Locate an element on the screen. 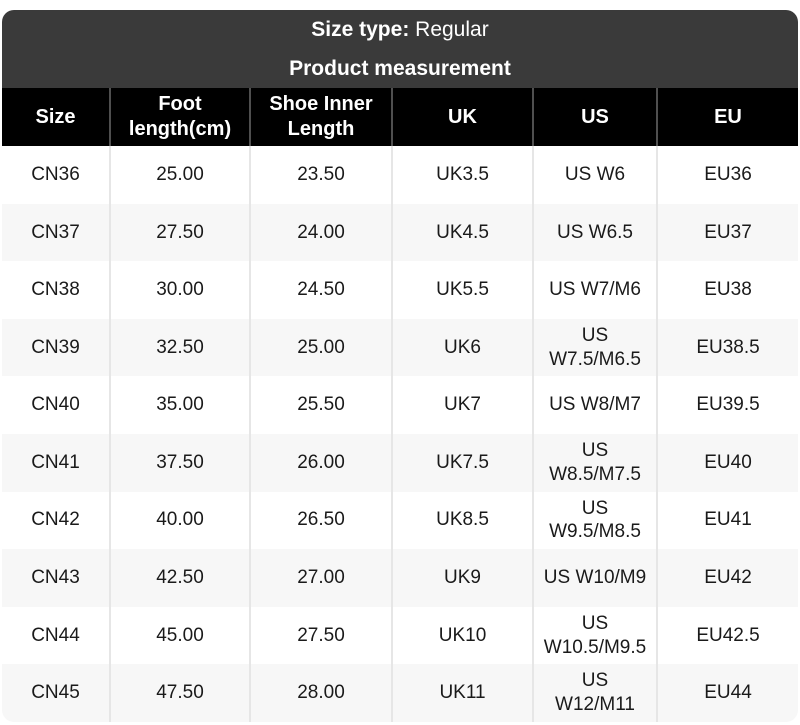  cell-size: CN40 is located at coordinates (56, 405).